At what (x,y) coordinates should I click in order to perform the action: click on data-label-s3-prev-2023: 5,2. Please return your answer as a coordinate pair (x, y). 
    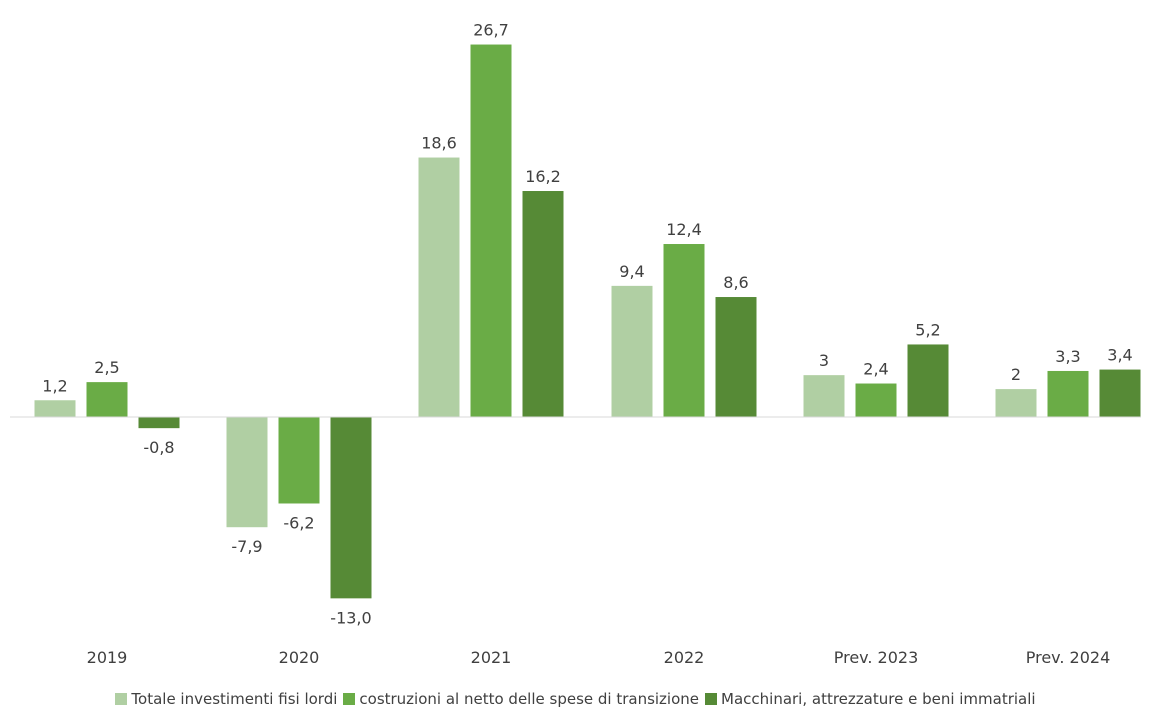
    Looking at the image, I should click on (927, 329).